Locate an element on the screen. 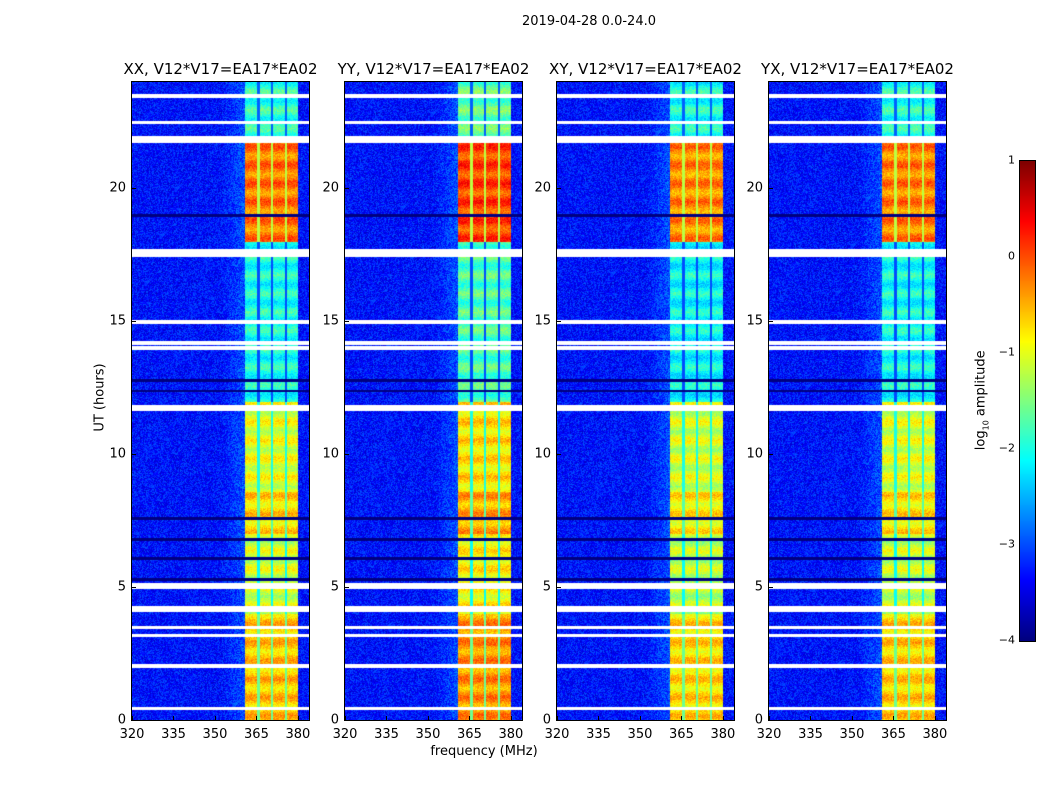  colorbar-tick-label: −4 is located at coordinates (1006, 640).